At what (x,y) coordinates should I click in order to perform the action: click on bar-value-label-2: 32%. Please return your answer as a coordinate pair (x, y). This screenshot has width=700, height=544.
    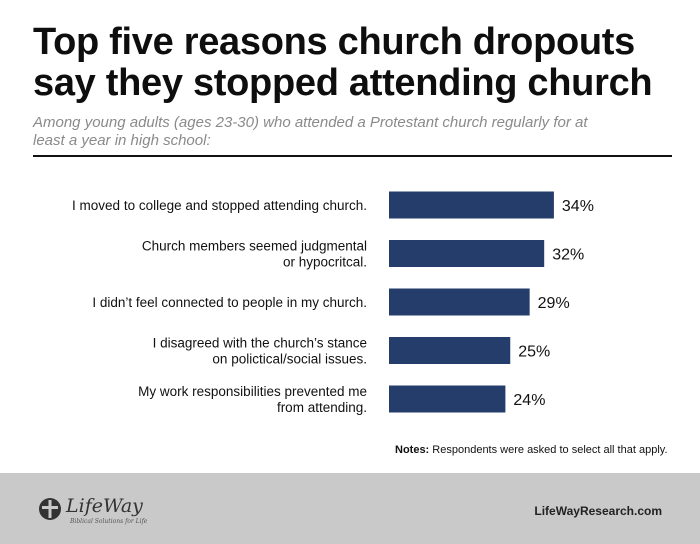
    Looking at the image, I should click on (568, 255).